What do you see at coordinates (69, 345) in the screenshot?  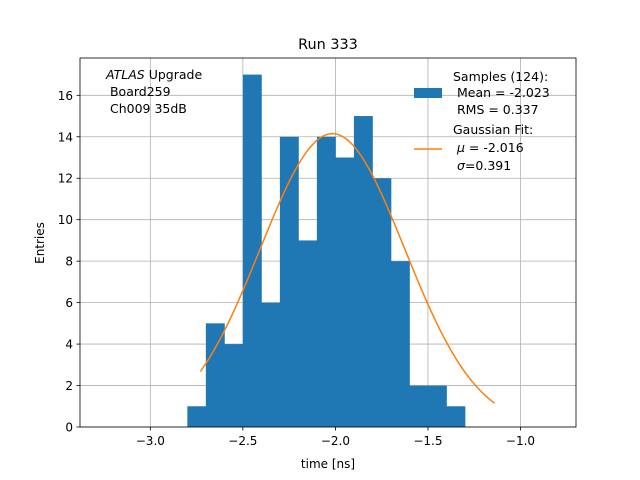 I see `y-tick-label: 4` at bounding box center [69, 345].